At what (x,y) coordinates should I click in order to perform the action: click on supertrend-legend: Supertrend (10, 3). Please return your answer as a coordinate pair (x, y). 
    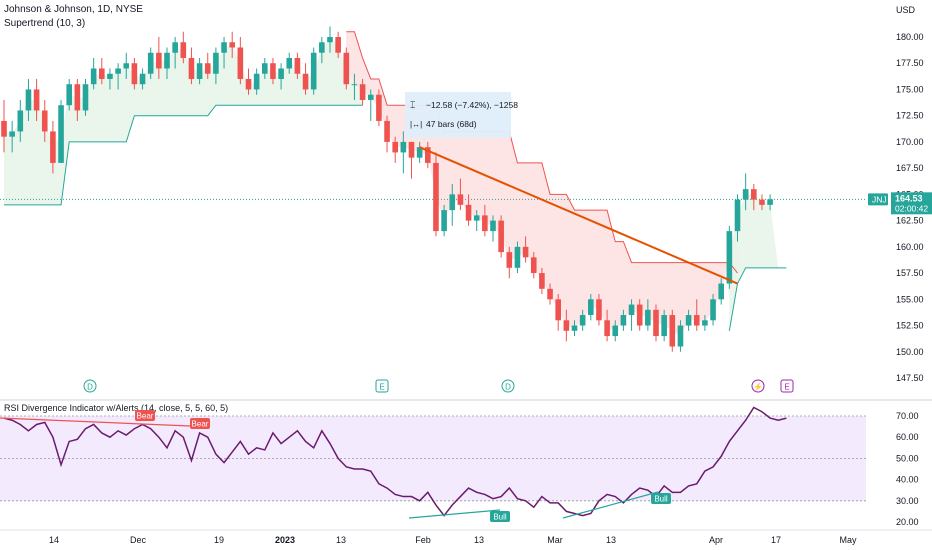
    Looking at the image, I should click on (44, 23).